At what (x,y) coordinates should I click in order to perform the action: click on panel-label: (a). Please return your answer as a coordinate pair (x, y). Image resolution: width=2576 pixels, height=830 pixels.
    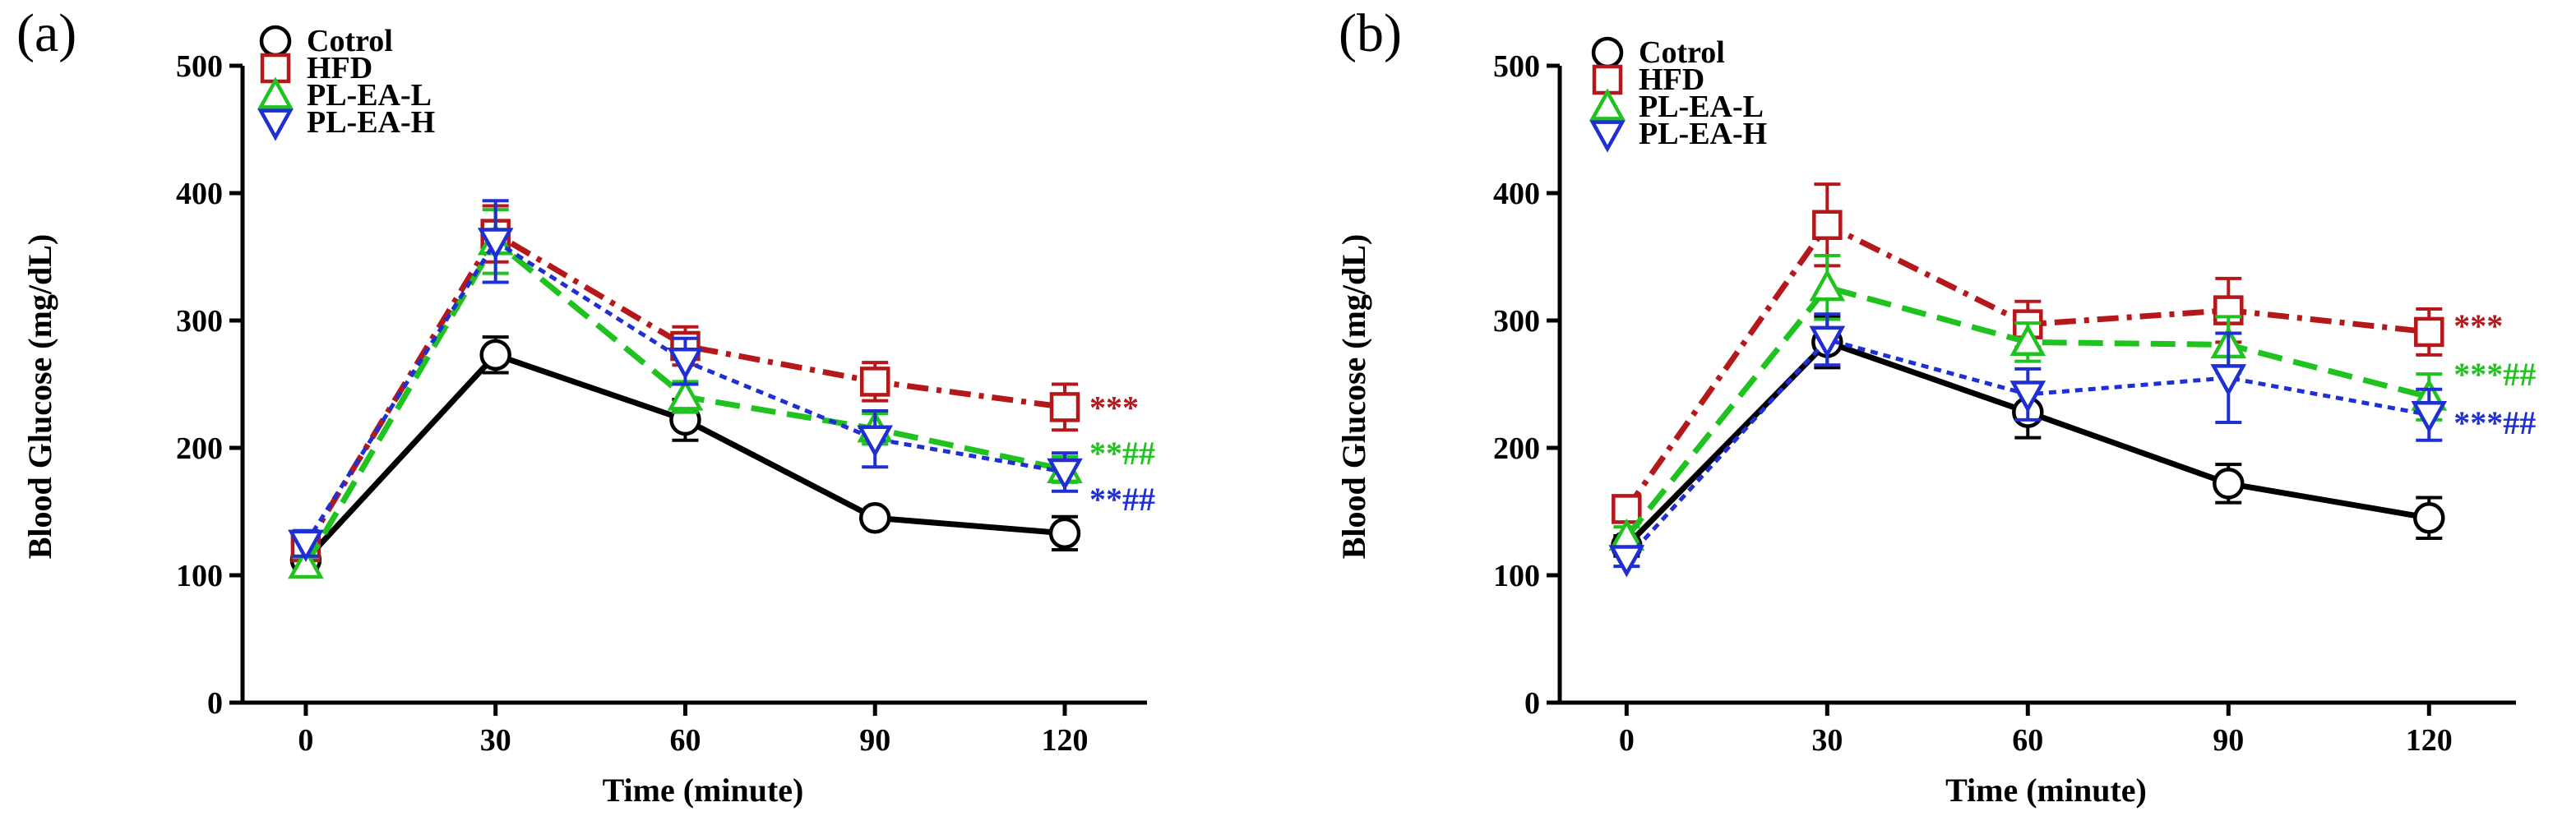
    Looking at the image, I should click on (46, 33).